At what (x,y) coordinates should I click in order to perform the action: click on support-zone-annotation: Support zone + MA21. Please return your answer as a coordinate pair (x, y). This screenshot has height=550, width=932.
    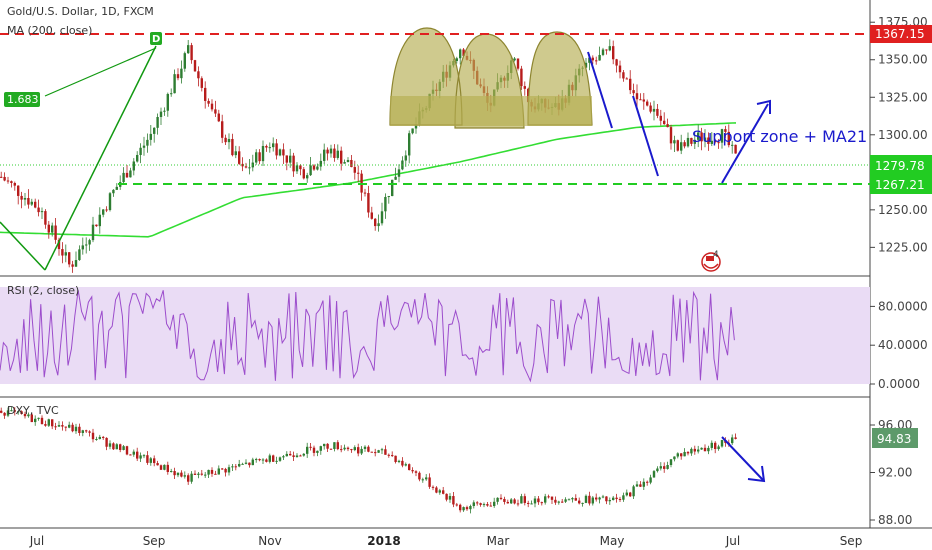
    Looking at the image, I should click on (779, 136).